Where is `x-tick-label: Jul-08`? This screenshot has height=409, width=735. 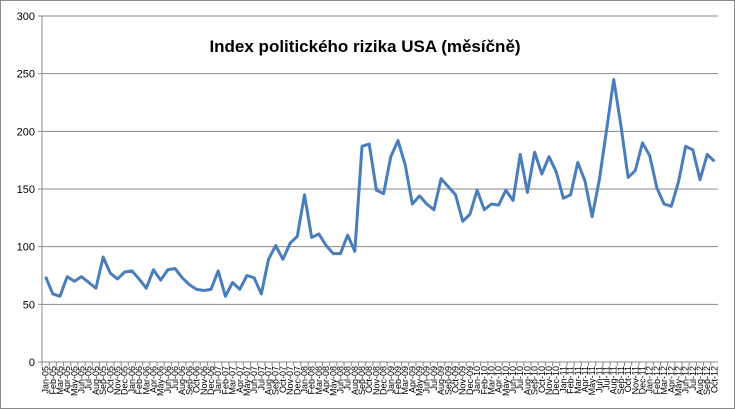
x-tick-label: Jul-08 is located at coordinates (348, 378).